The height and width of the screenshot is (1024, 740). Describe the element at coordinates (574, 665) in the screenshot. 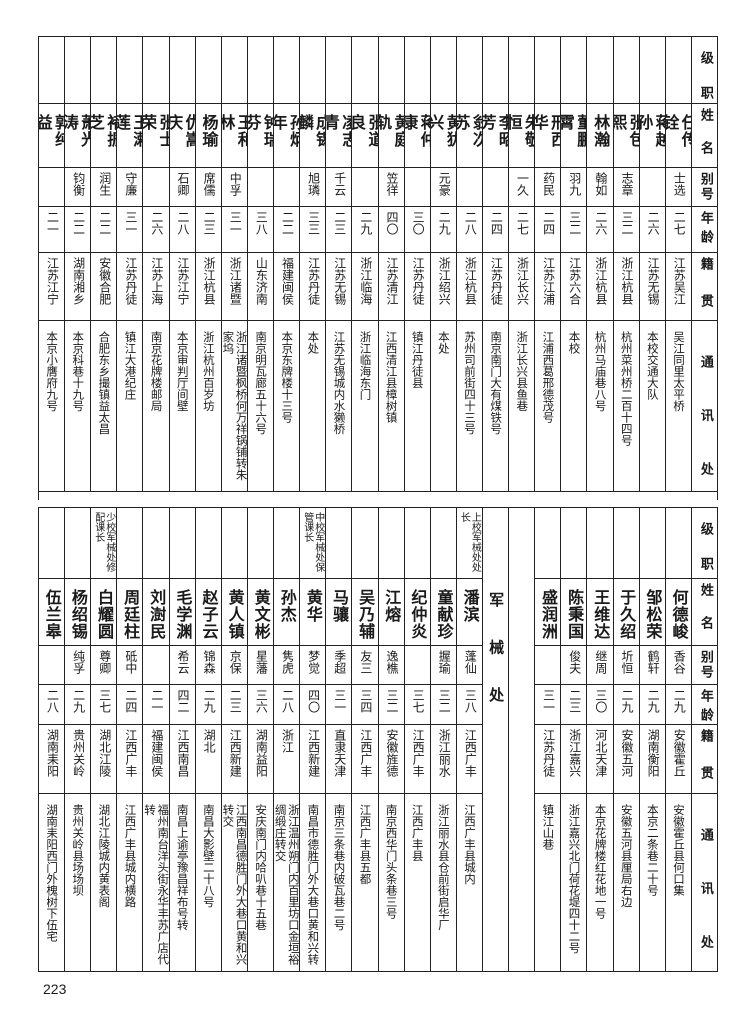

I see `person-alias-cell: 俊夫` at that location.